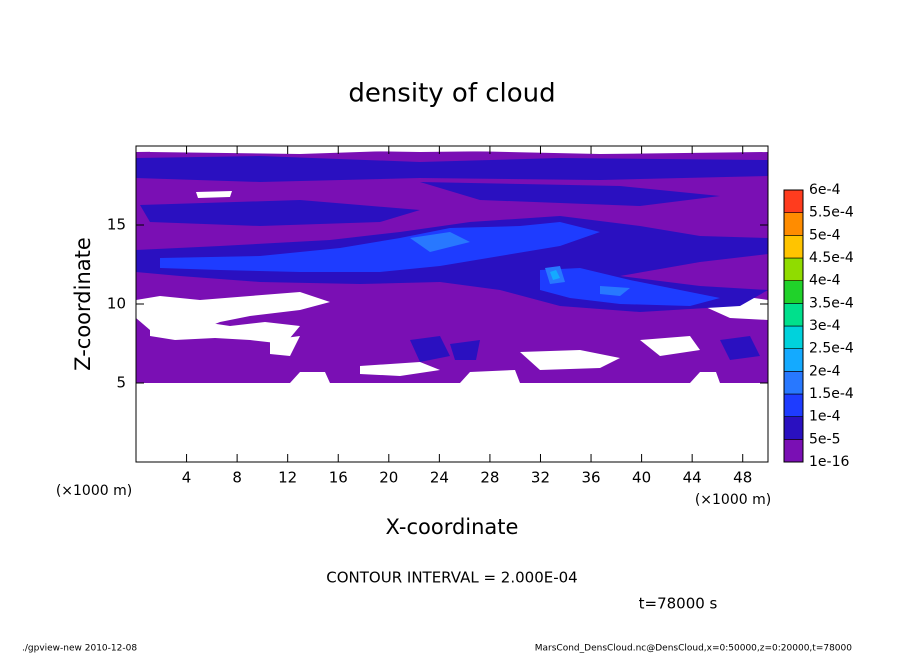 Image resolution: width=904 pixels, height=658 pixels. What do you see at coordinates (692, 478) in the screenshot?
I see `x-tick-label: 44` at bounding box center [692, 478].